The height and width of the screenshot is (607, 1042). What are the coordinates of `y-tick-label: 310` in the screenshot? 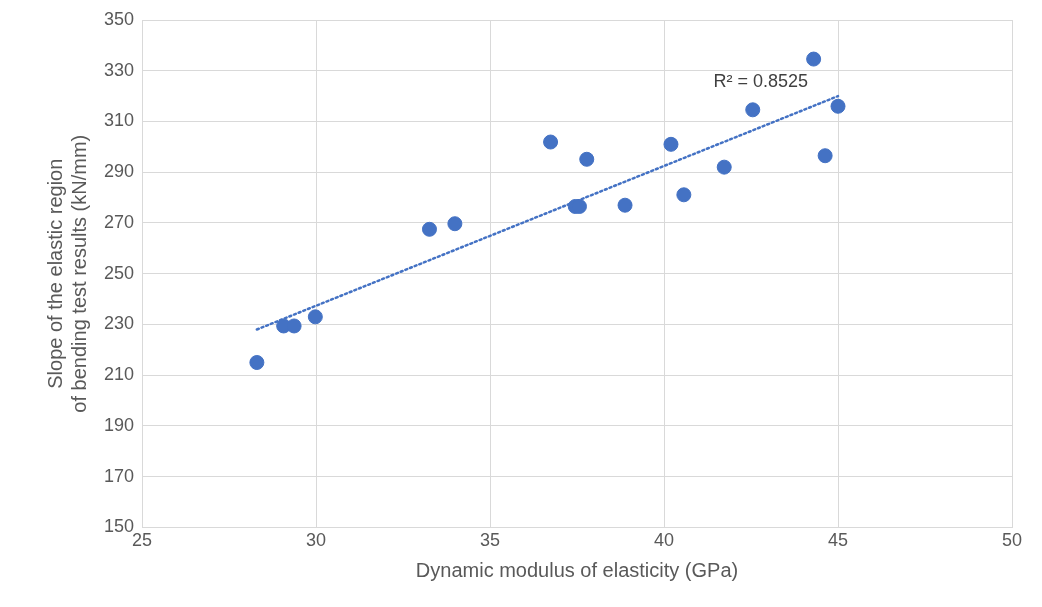 It's located at (119, 120).